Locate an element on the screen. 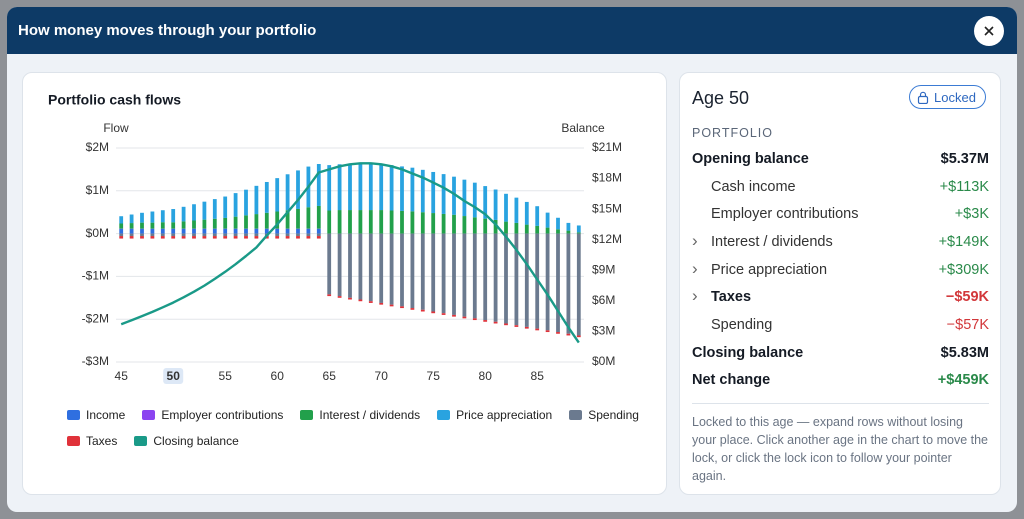 Image resolution: width=1024 pixels, height=519 pixels. summary-row: › Taxes −$59K is located at coordinates (840, 297).